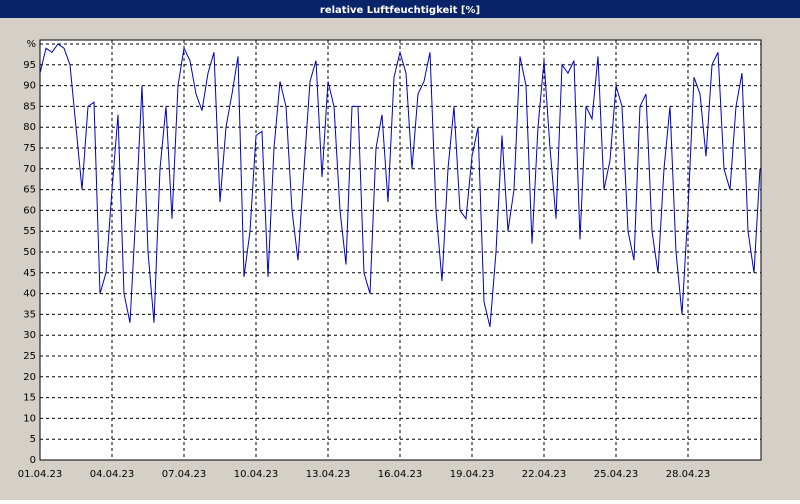 Image resolution: width=800 pixels, height=504 pixels. What do you see at coordinates (29, 314) in the screenshot?
I see `y-tick-label: 35` at bounding box center [29, 314].